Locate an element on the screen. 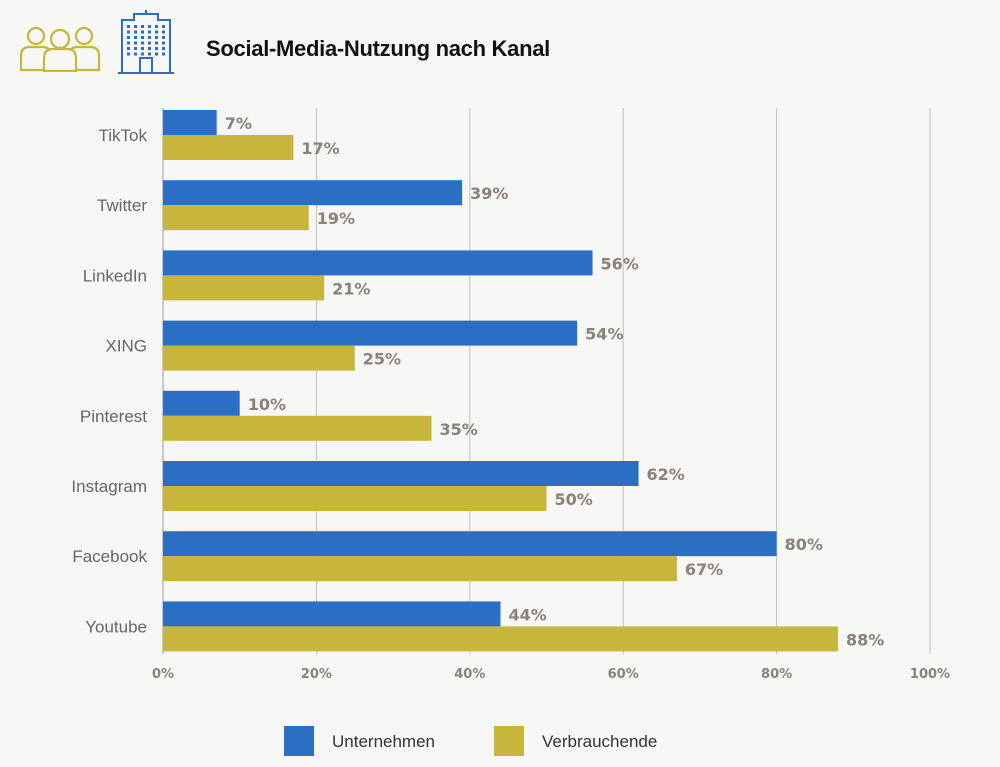  bar-value-label: 67% is located at coordinates (704, 569).